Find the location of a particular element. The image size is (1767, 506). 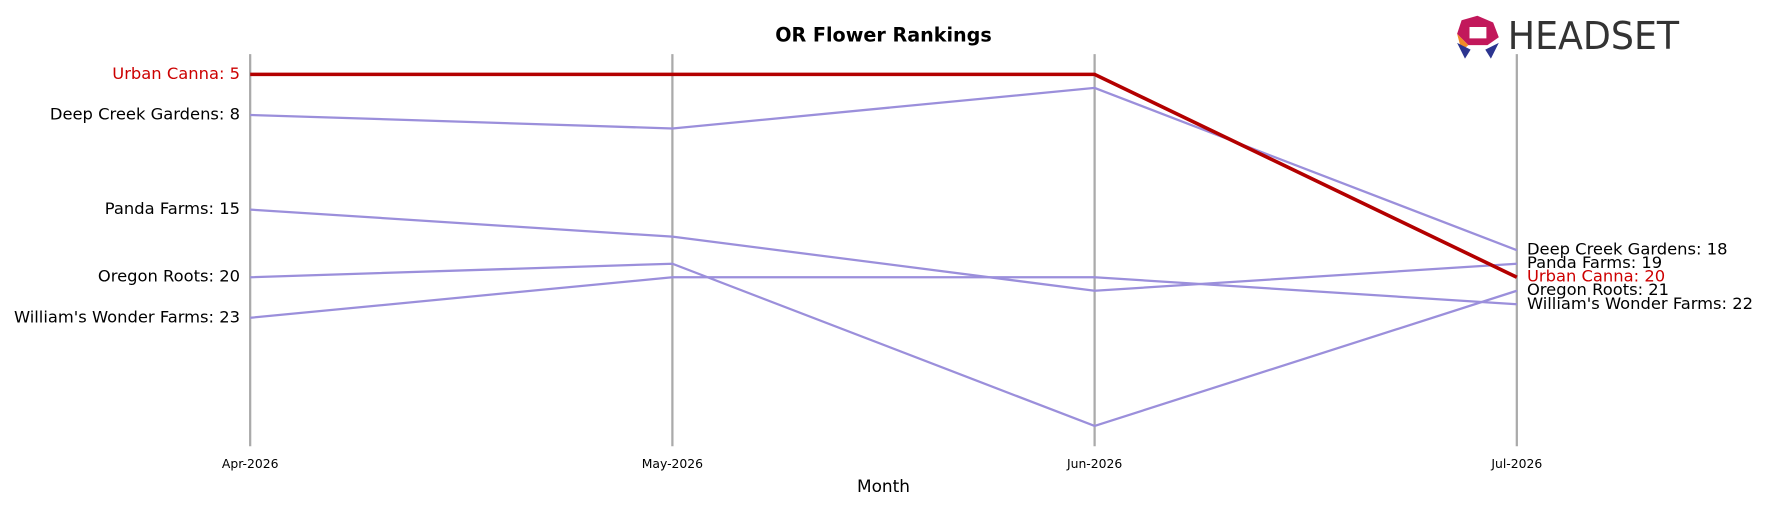

value-label: William's Wonder Farms: 23 is located at coordinates (127, 316).